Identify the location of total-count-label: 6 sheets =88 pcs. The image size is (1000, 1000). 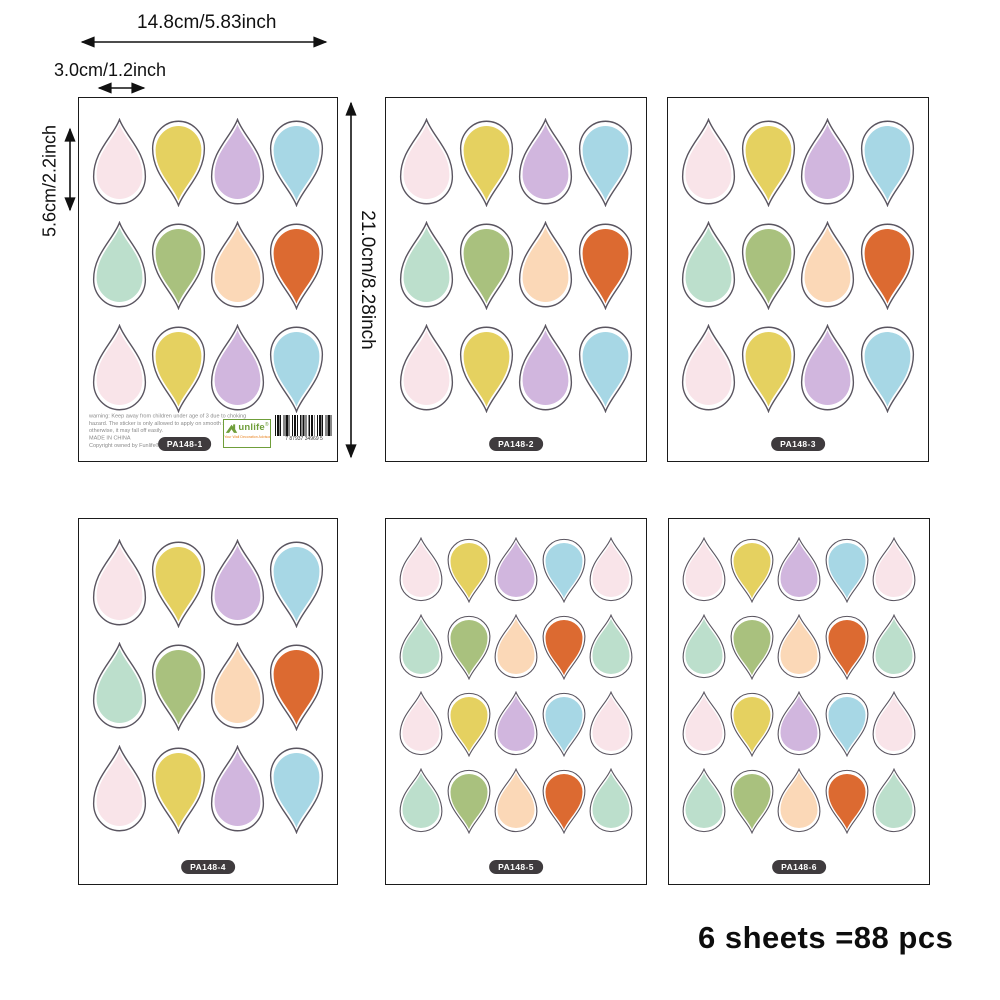
(826, 937).